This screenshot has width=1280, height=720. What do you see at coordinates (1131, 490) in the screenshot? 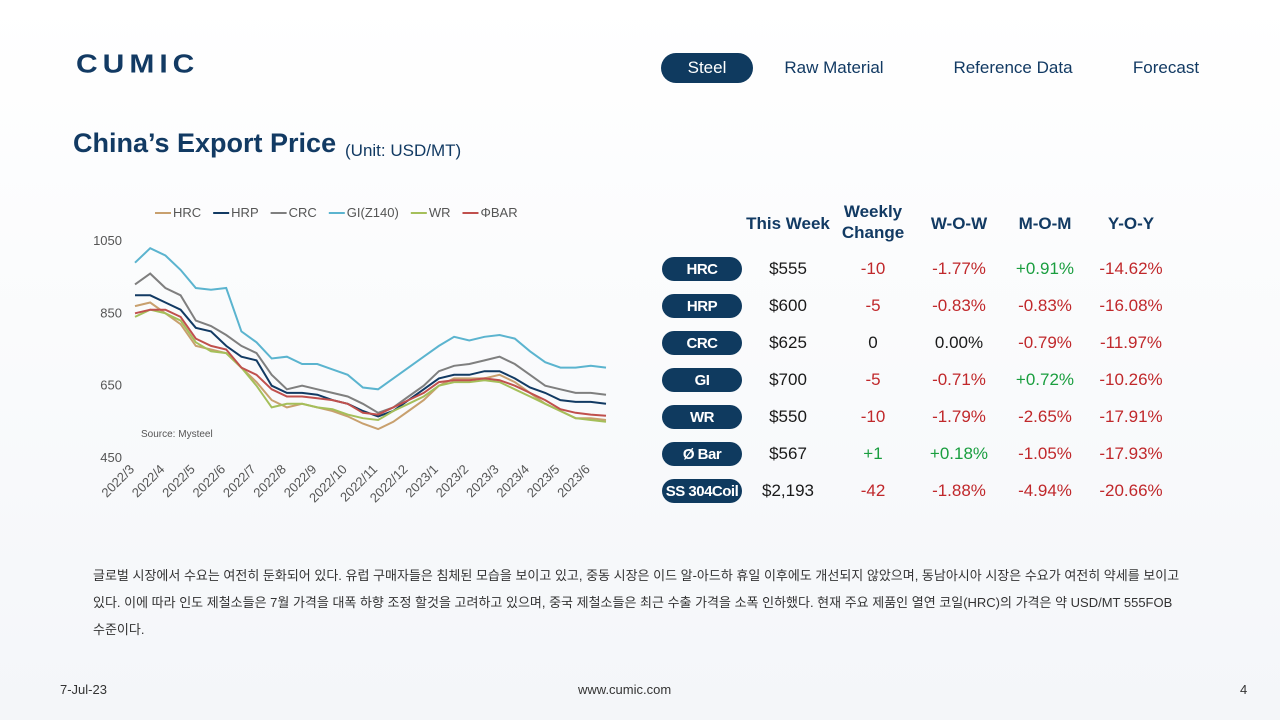
I see `table-cell: -20.66%` at bounding box center [1131, 490].